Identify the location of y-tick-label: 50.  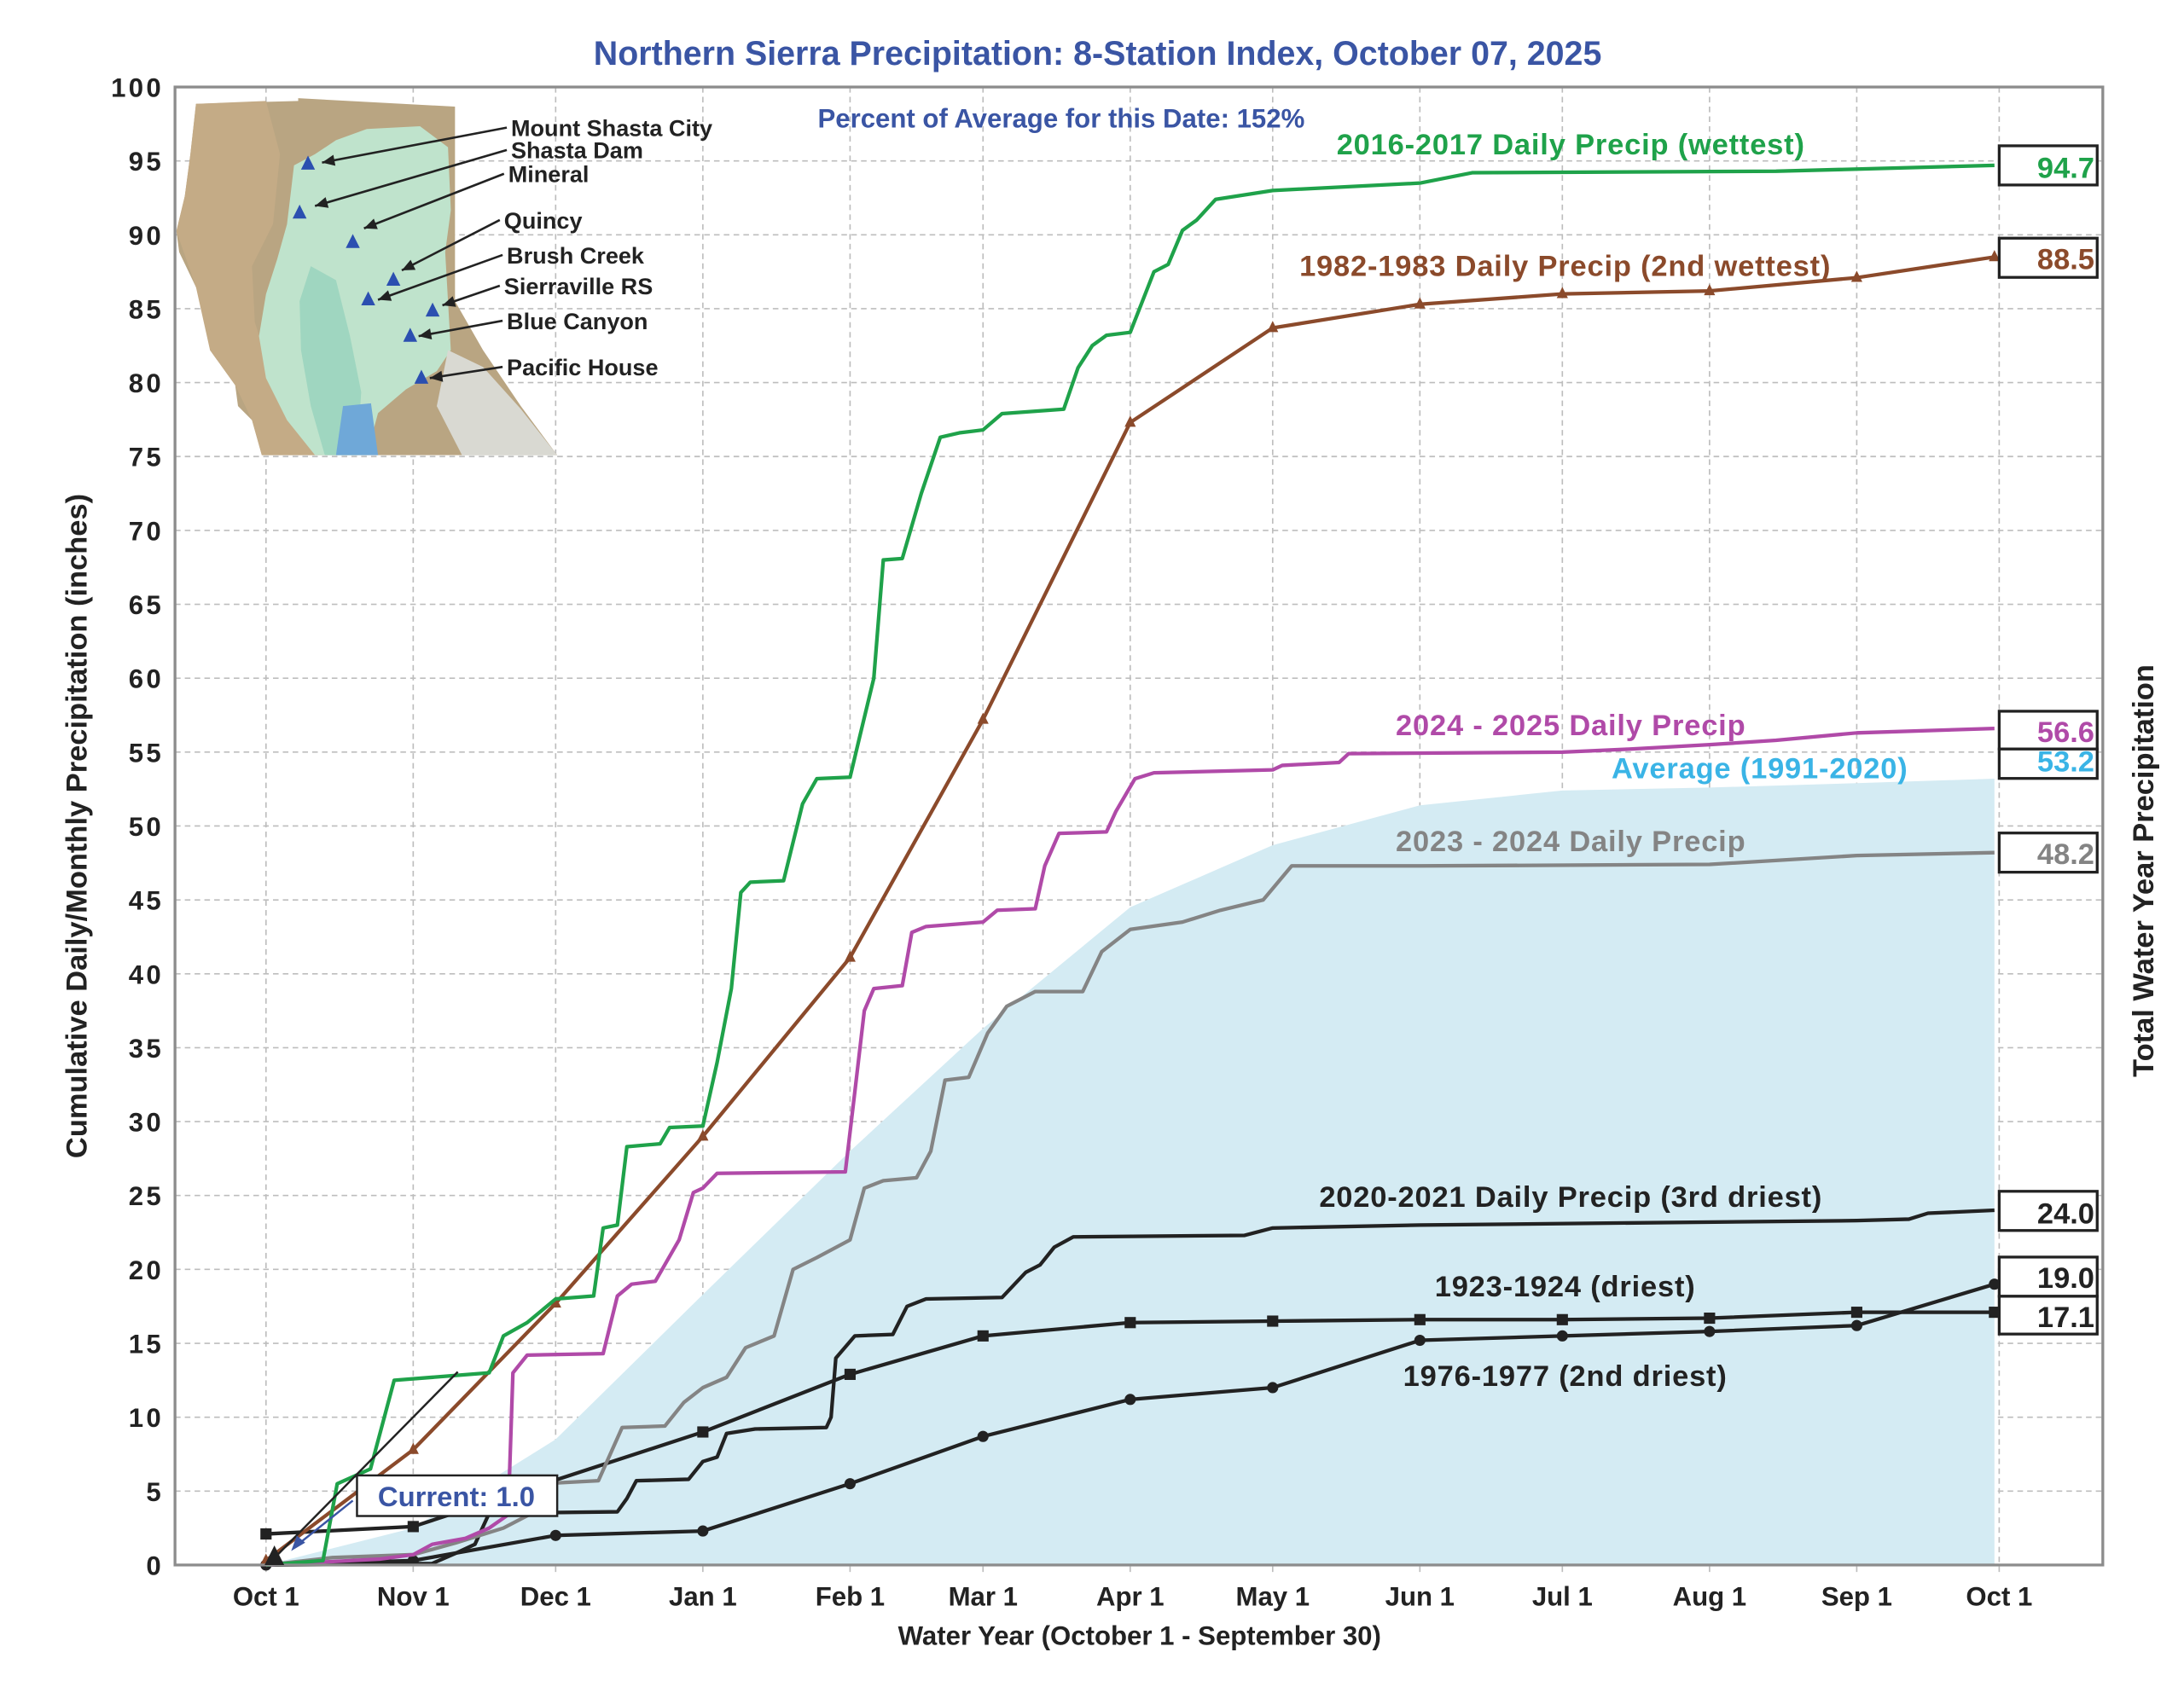
(147, 827).